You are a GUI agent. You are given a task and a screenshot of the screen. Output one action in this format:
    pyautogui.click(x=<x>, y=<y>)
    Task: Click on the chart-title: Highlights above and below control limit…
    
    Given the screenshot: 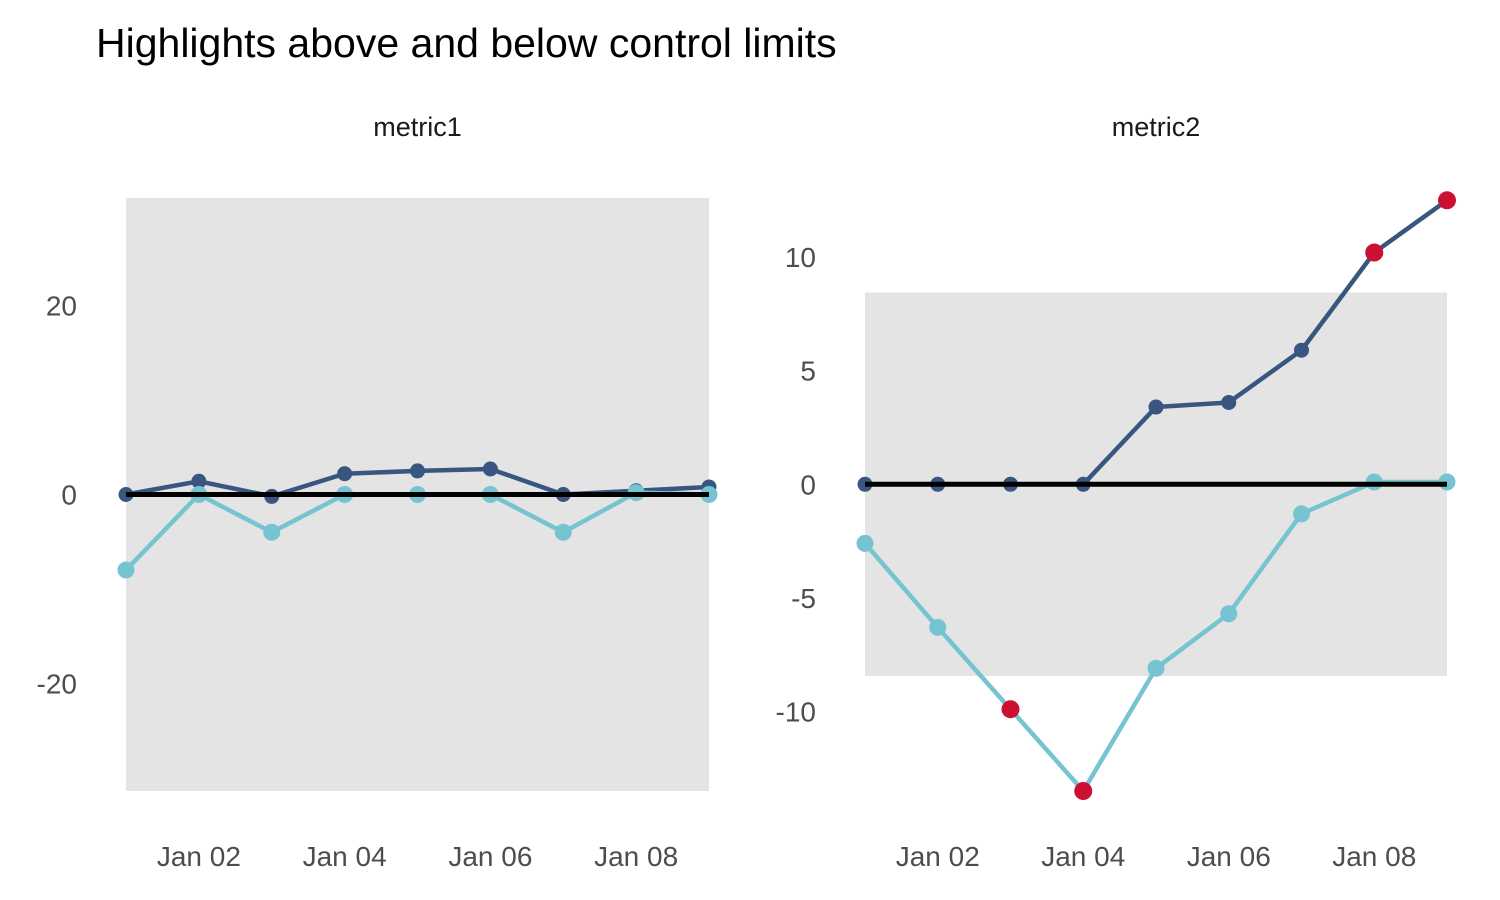 What is the action you would take?
    pyautogui.click(x=466, y=43)
    